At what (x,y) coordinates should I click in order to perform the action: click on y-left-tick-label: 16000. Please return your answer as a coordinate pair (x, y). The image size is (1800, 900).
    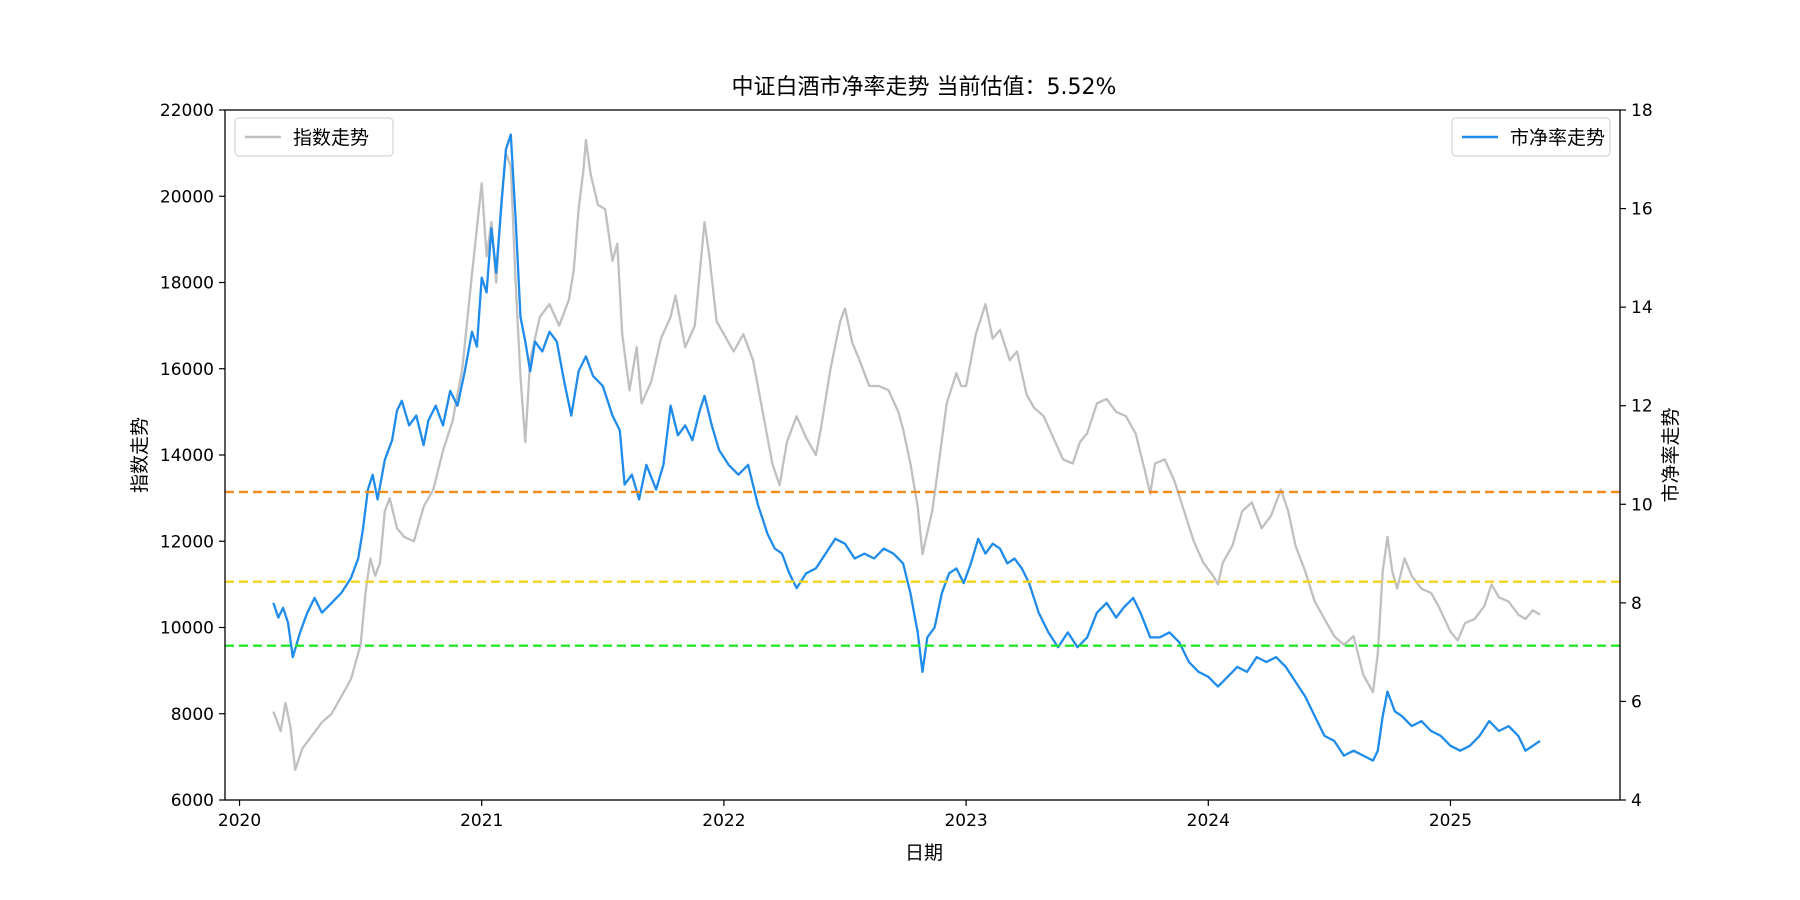
    Looking at the image, I should click on (187, 370).